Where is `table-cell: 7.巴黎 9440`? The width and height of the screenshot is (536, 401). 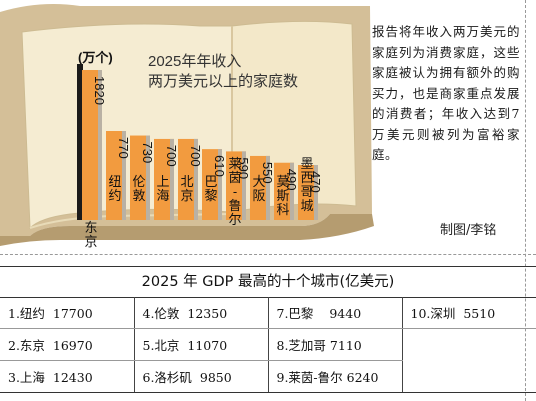
table-cell: 7.巴黎 9440 is located at coordinates (335, 313).